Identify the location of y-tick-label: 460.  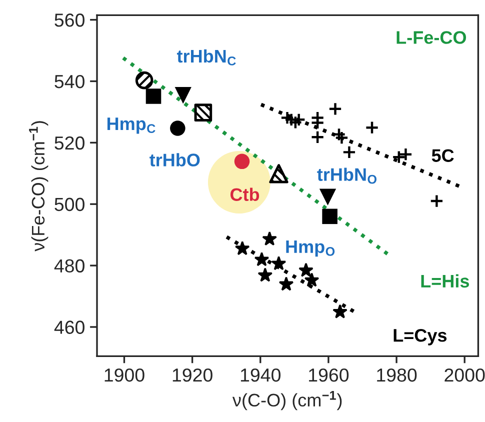
(69, 327).